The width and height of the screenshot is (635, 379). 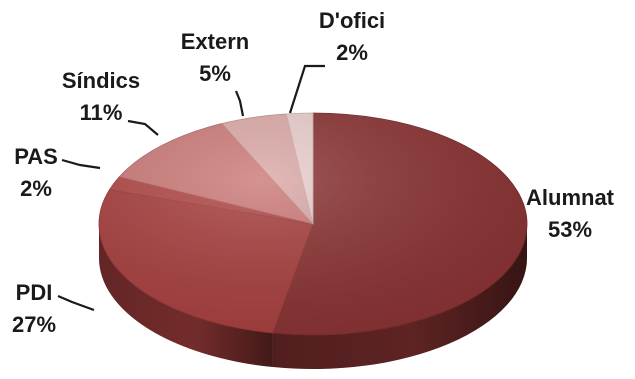 What do you see at coordinates (34, 292) in the screenshot?
I see `slice-label-pdi: PDI` at bounding box center [34, 292].